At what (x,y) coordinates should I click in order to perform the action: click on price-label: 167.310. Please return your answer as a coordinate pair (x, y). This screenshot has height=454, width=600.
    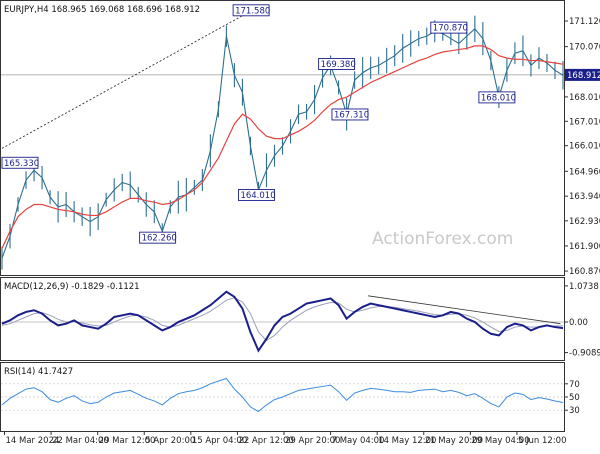
    Looking at the image, I should click on (351, 115).